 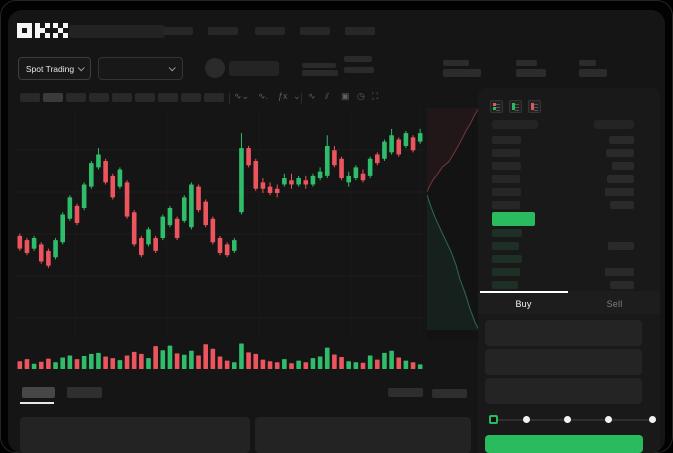 I want to click on order-history-tab, so click(x=84, y=392).